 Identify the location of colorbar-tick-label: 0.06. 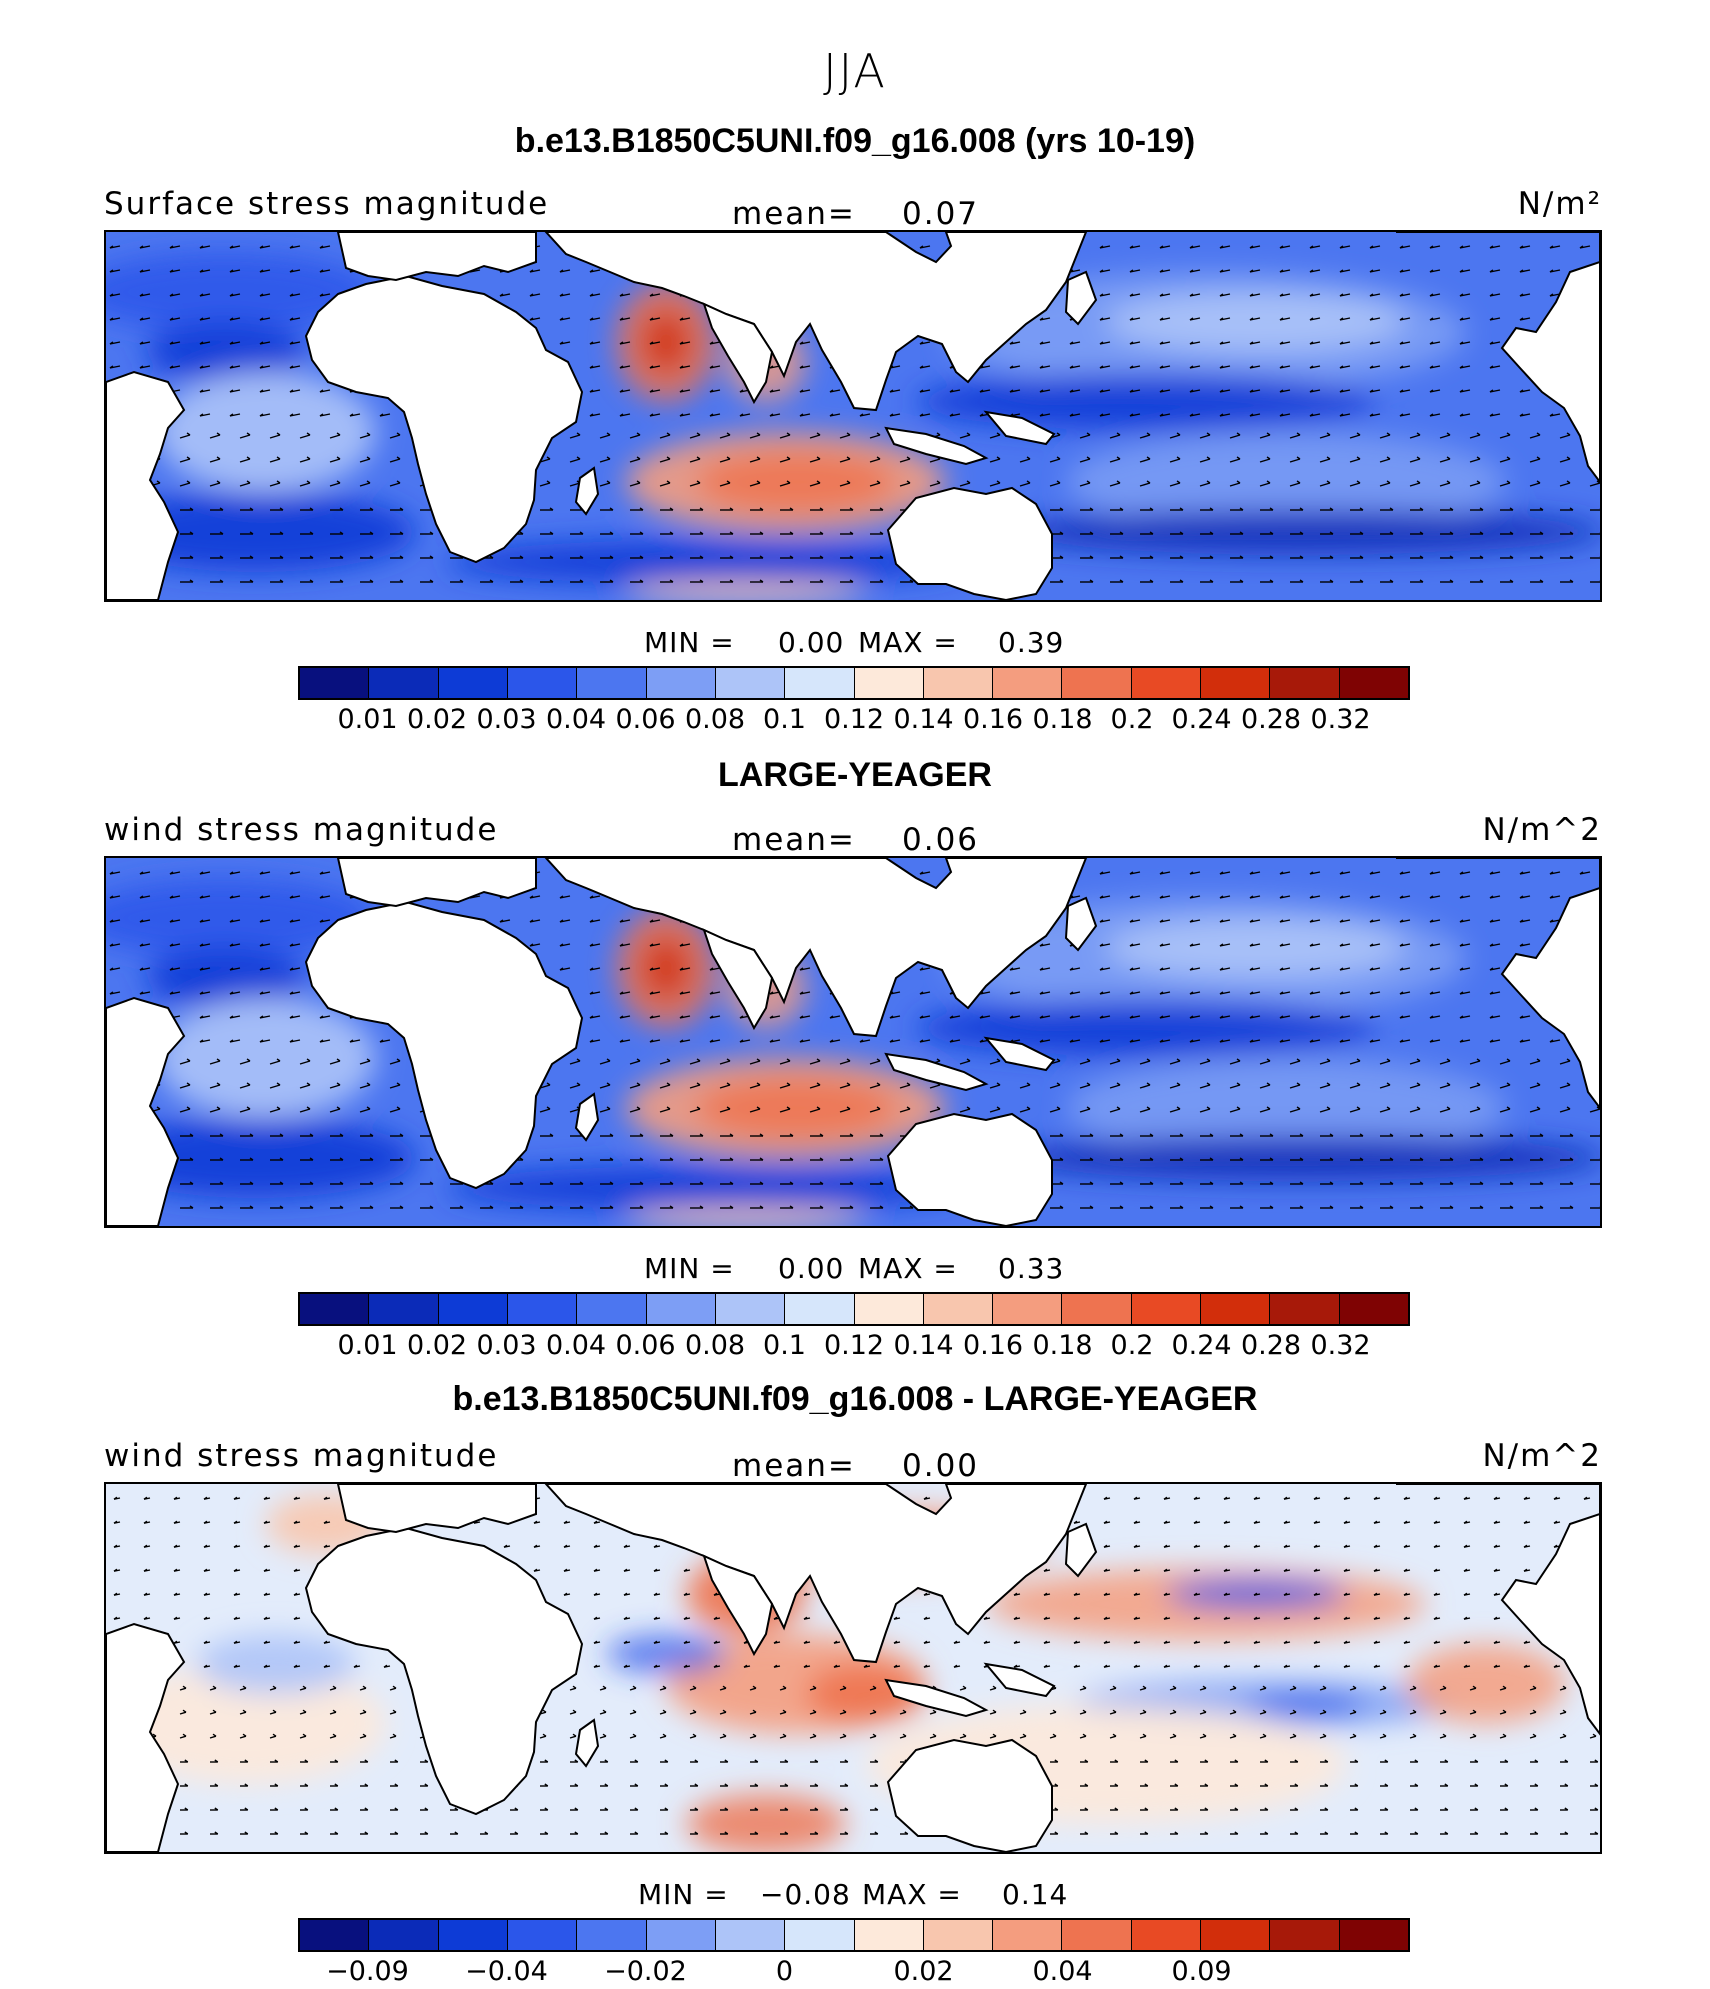
(645, 719).